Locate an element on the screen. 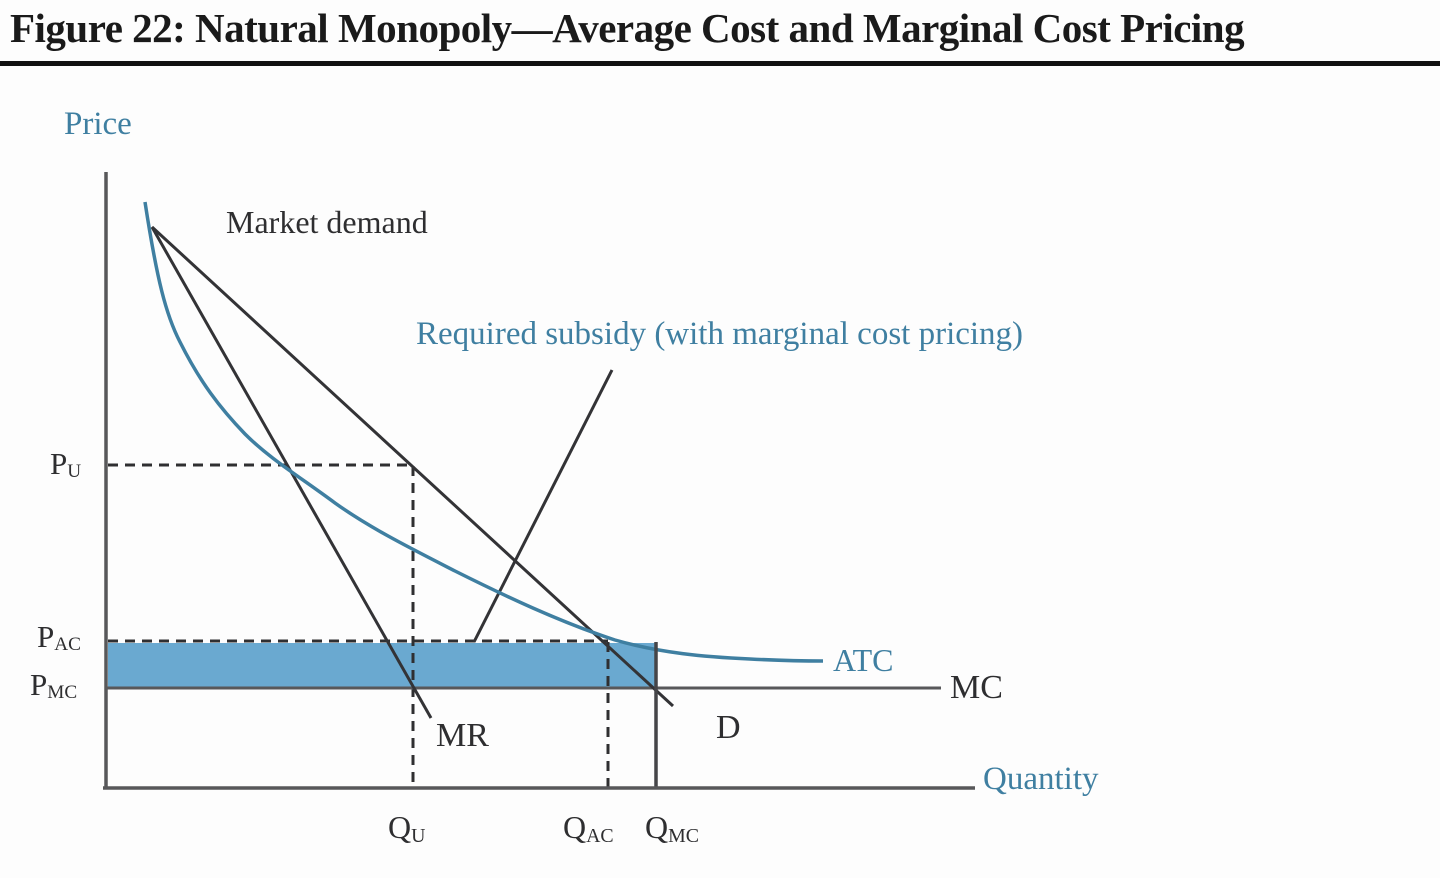  q-ac-label: QAC is located at coordinates (588, 827).